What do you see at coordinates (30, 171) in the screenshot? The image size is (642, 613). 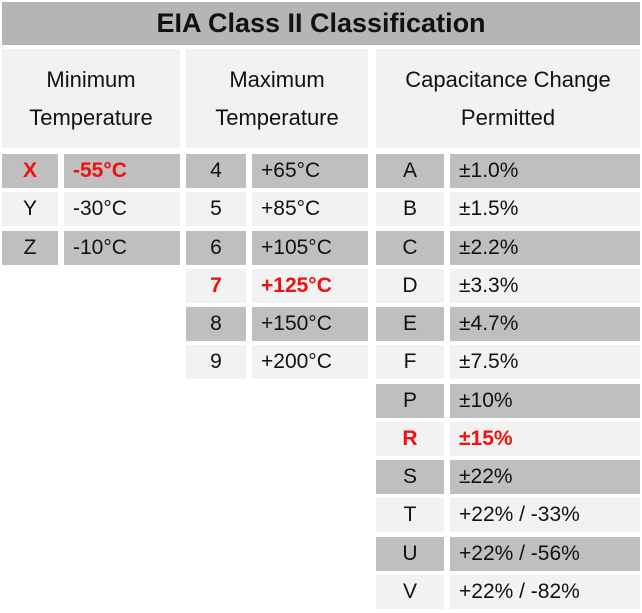 I see `code-cell-X: X` at bounding box center [30, 171].